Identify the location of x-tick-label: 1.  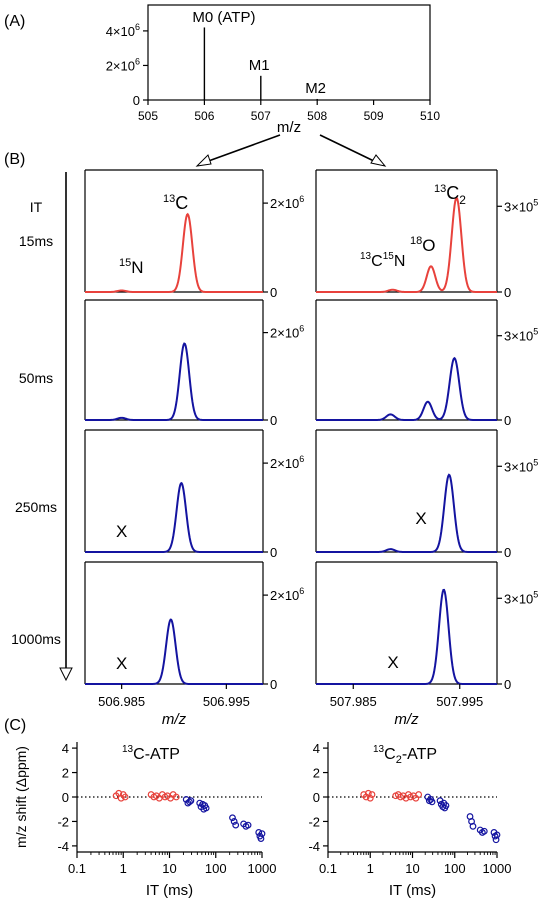
(370, 868).